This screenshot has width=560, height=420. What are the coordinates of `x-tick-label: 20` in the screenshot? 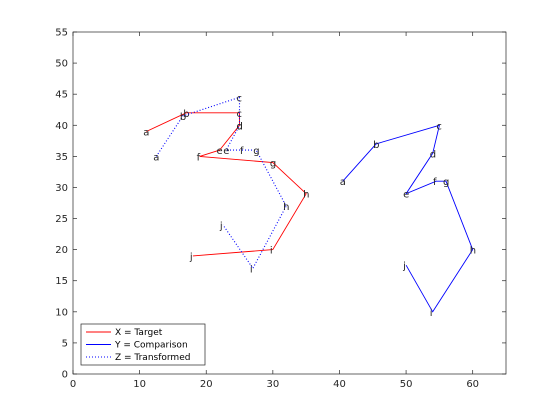 It's located at (206, 384).